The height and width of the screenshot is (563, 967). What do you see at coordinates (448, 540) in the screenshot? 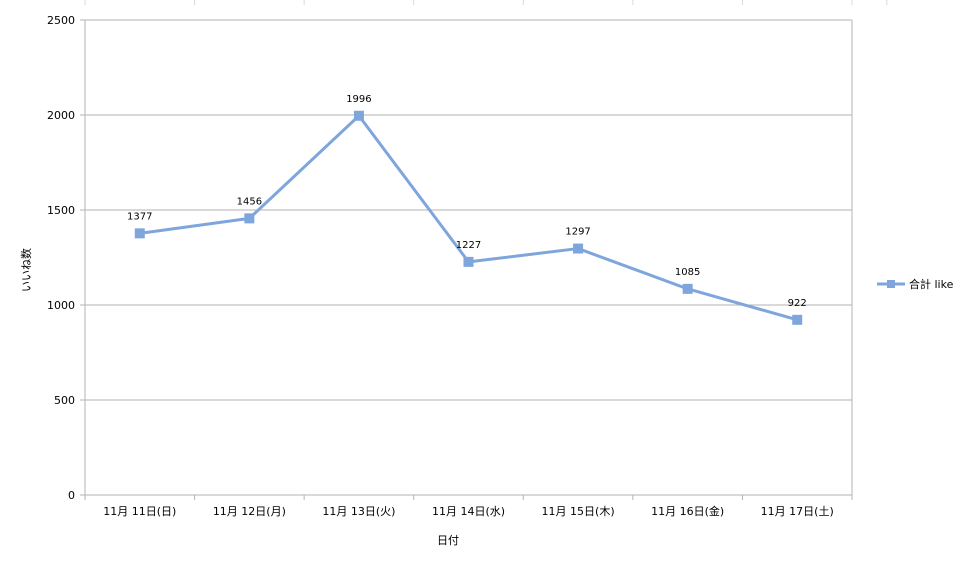
I see `x-axis-title: 日付` at bounding box center [448, 540].